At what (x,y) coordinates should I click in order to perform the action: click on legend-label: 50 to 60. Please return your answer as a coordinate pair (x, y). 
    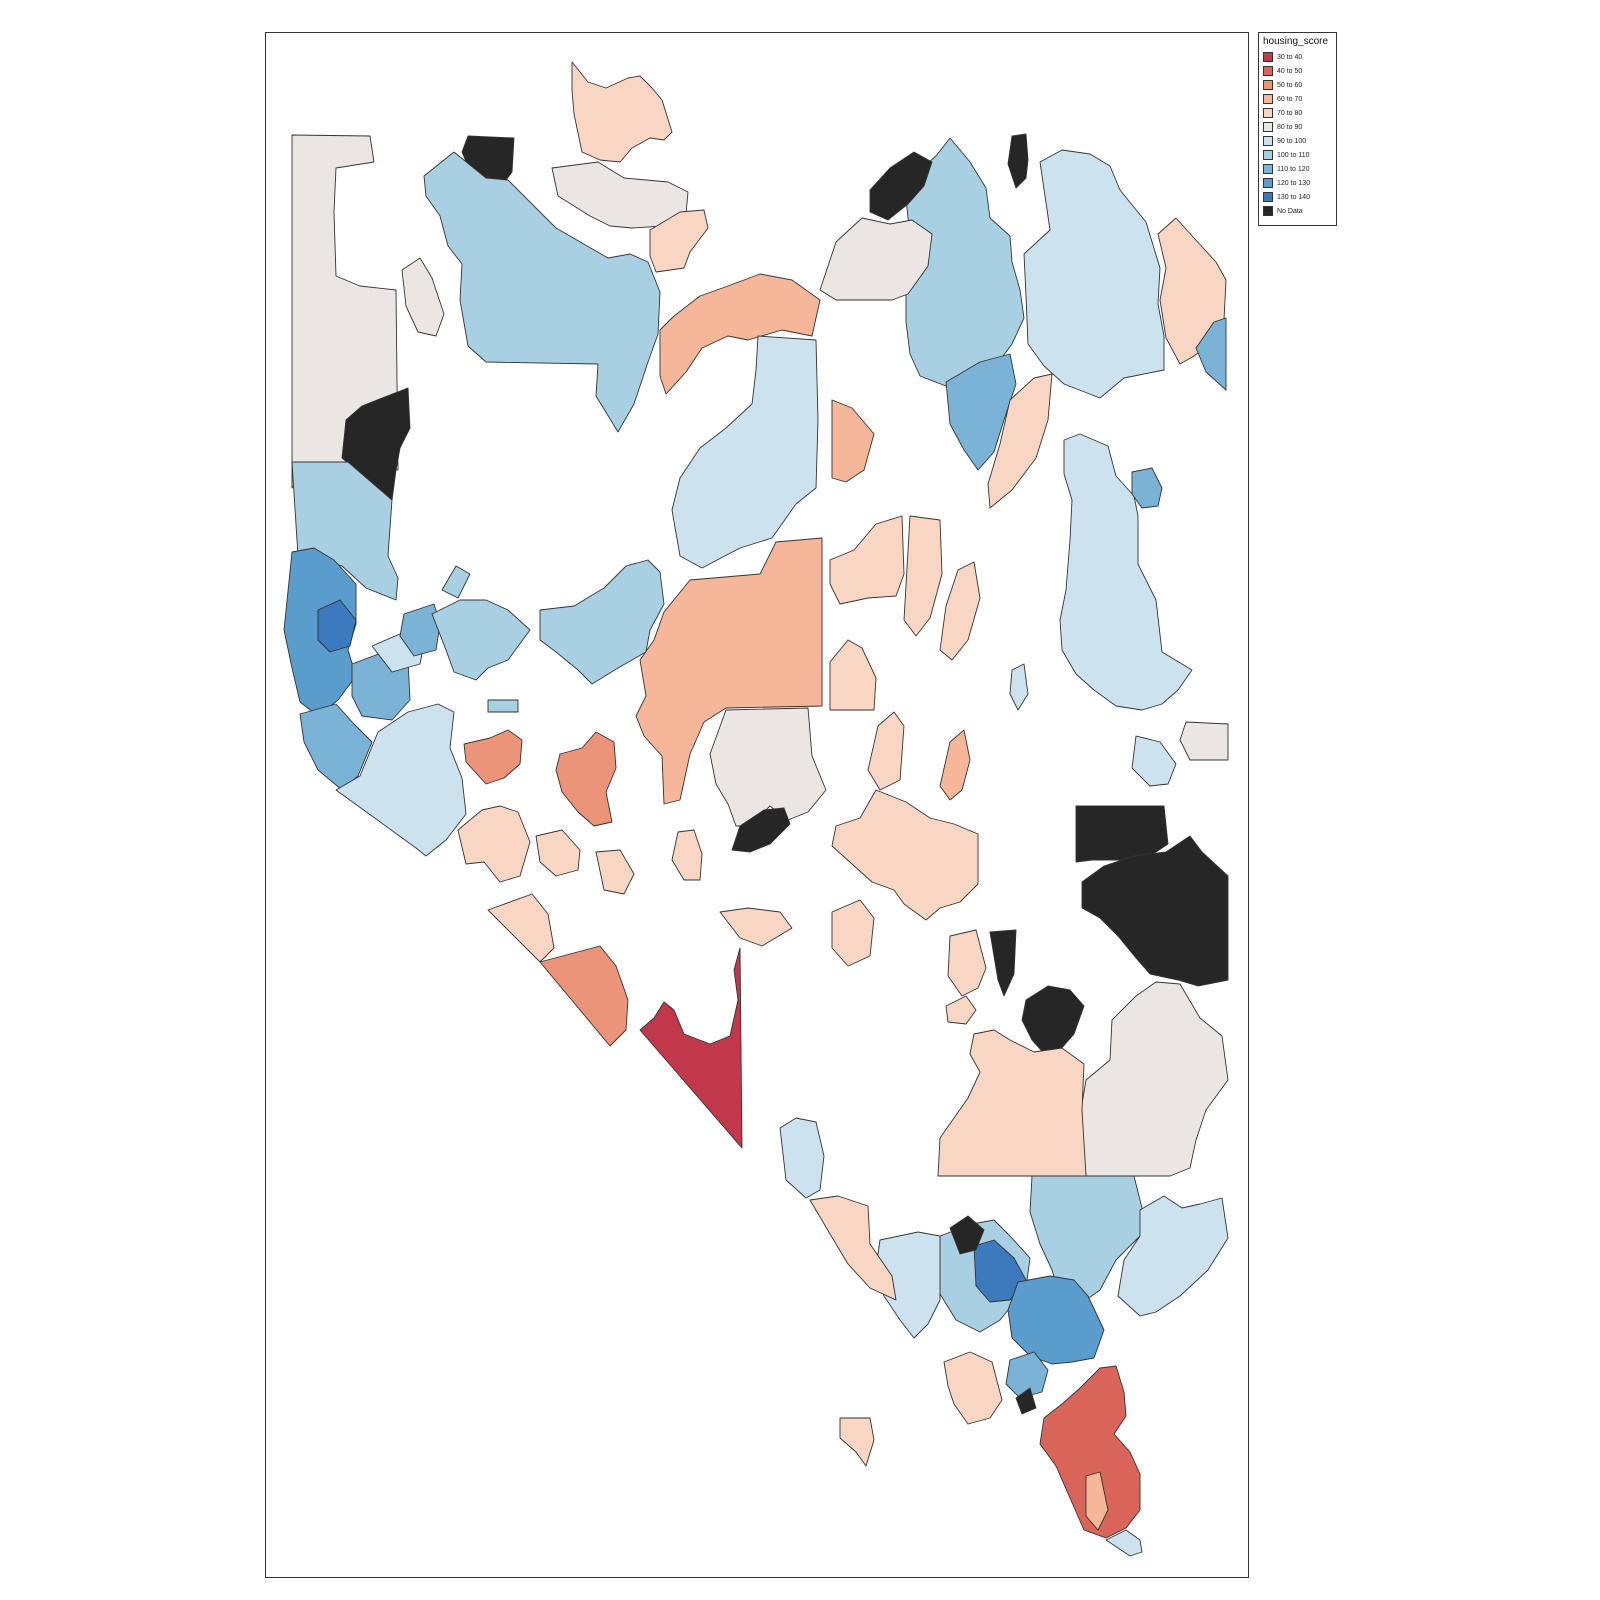
    Looking at the image, I should click on (1290, 85).